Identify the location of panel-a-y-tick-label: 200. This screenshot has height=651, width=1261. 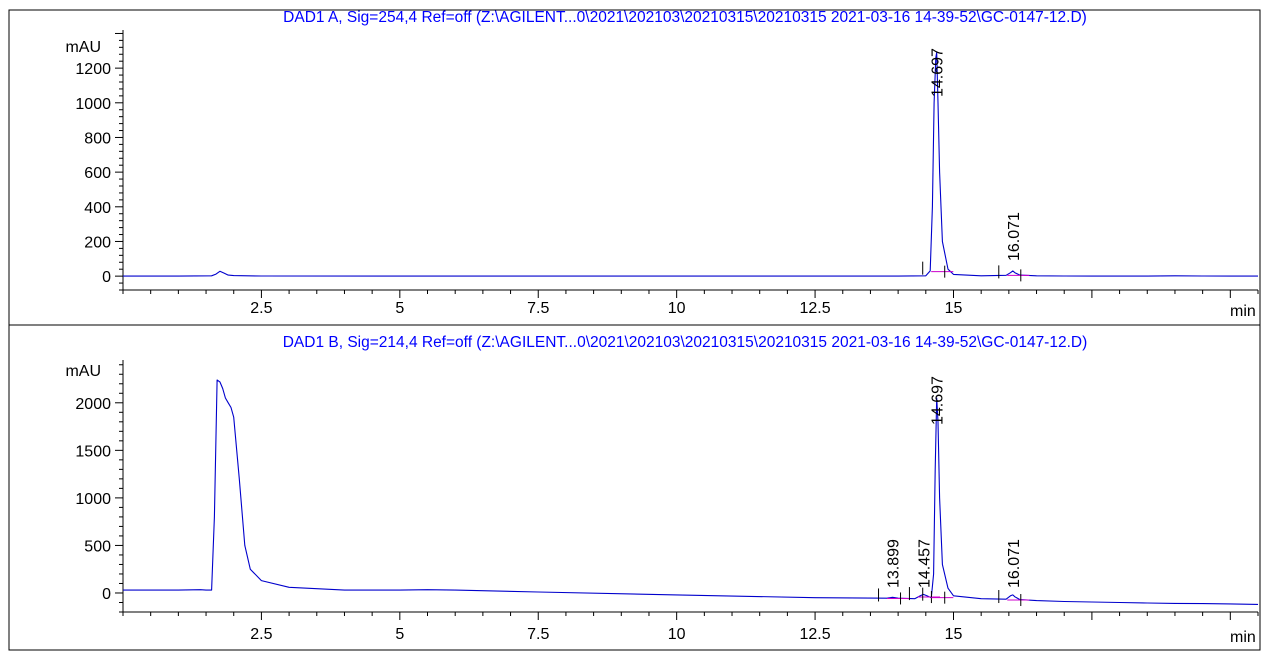
(97, 242).